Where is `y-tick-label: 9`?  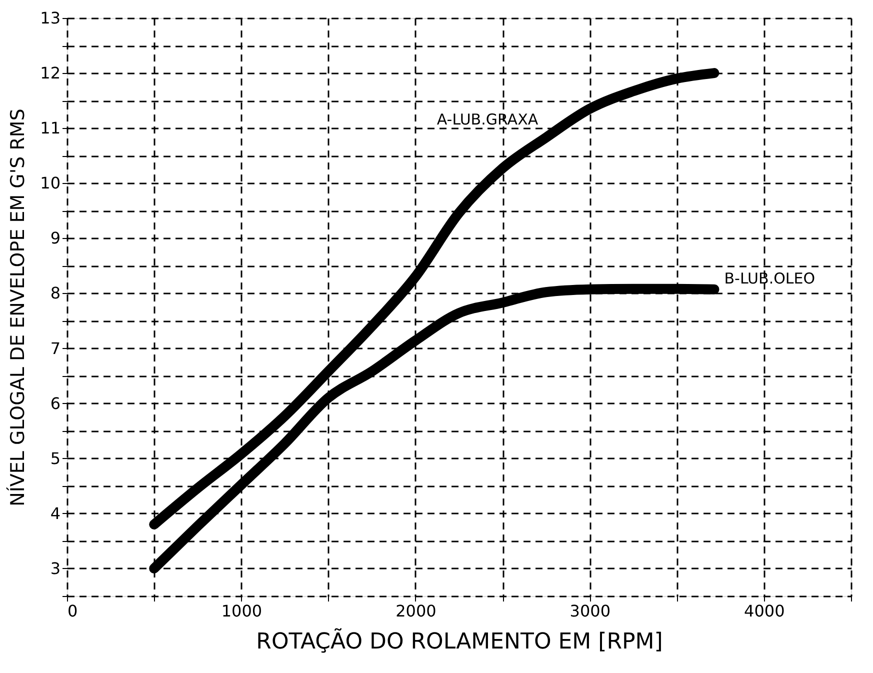
y-tick-label: 9 is located at coordinates (55, 238).